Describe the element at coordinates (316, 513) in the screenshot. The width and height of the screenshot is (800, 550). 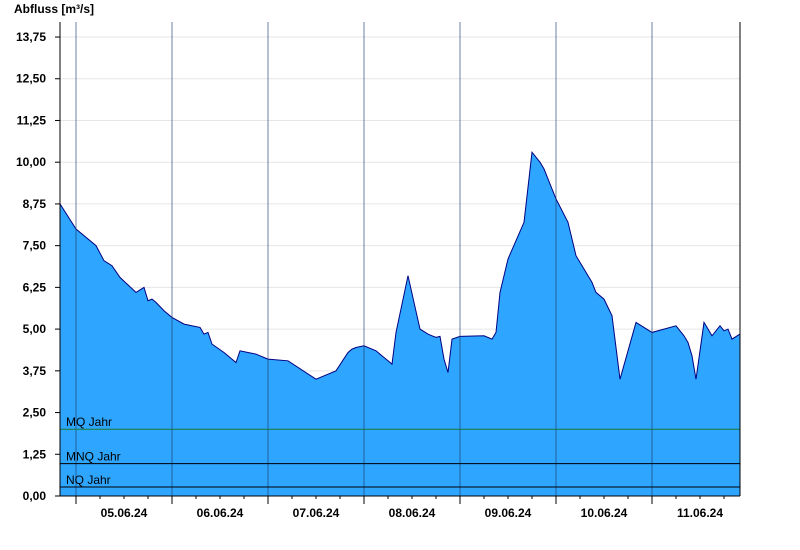
I see `x-tick-label: 07.06.24` at that location.